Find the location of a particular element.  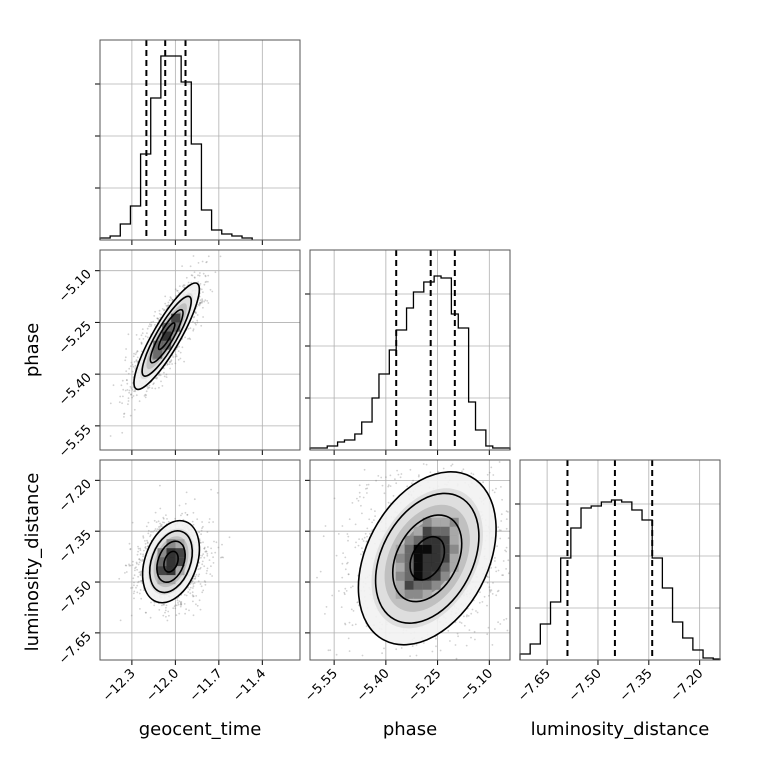

scatter-geocent-time-luminosity-distance-border is located at coordinates (200, 560).